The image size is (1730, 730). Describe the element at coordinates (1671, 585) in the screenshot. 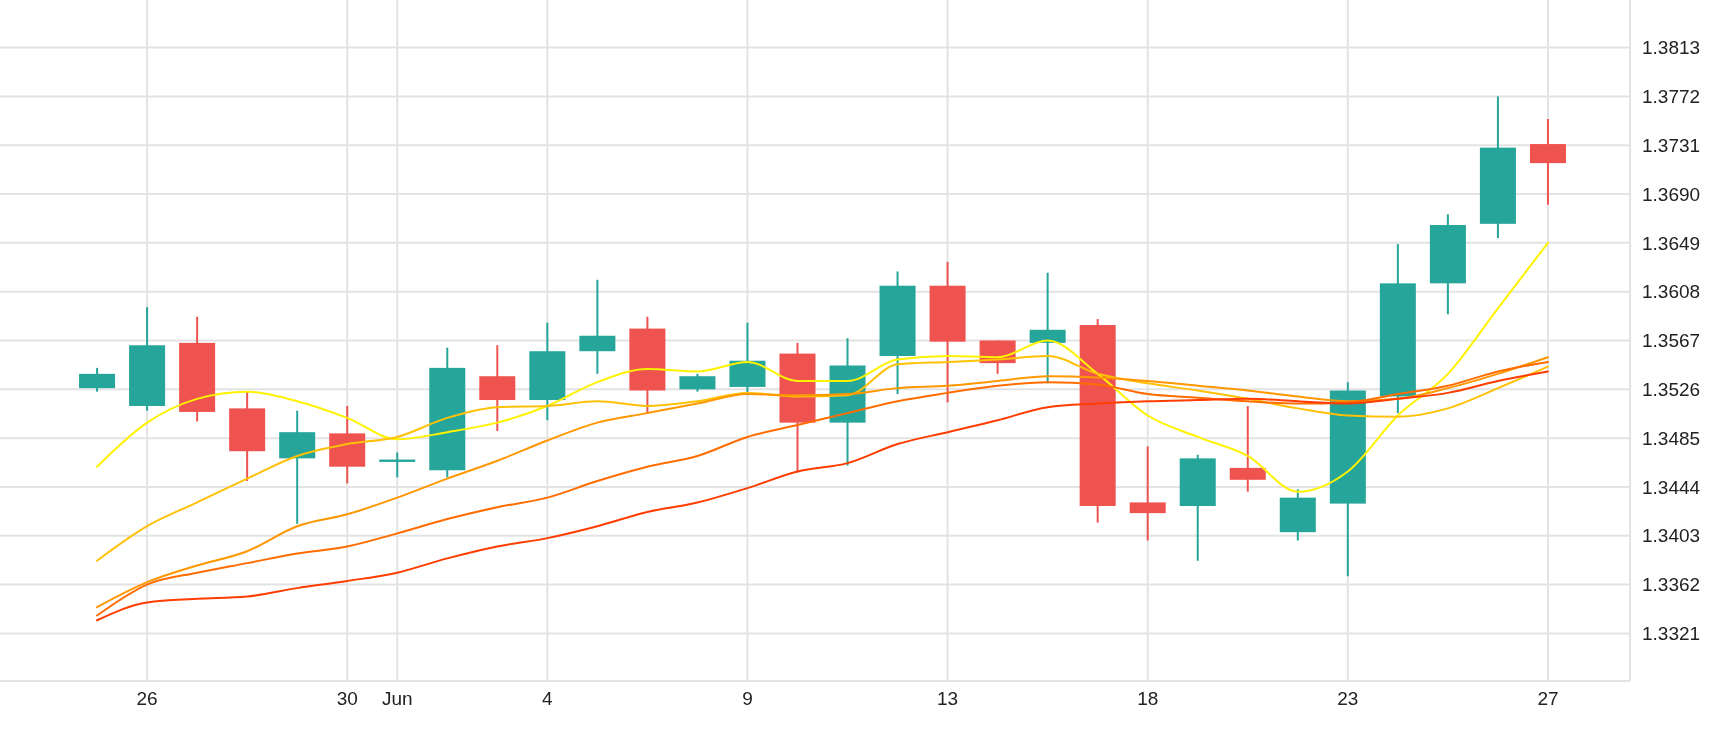

I see `y-tick-label: 1.3362` at that location.